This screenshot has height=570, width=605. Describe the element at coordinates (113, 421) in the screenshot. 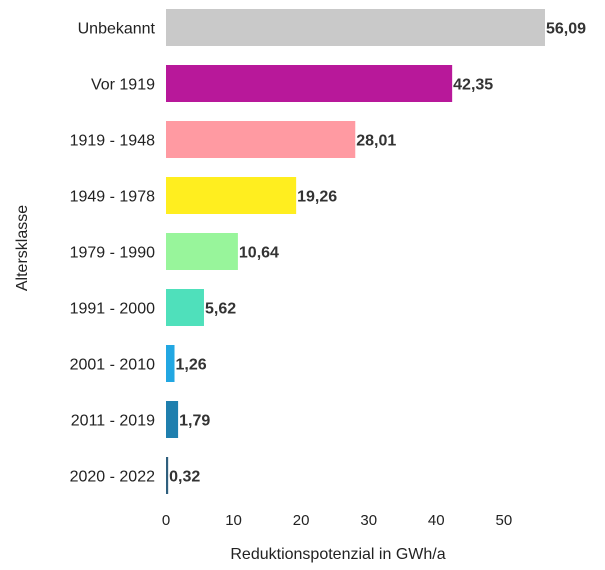

I see `category-label-7: 2011 - 2019` at that location.